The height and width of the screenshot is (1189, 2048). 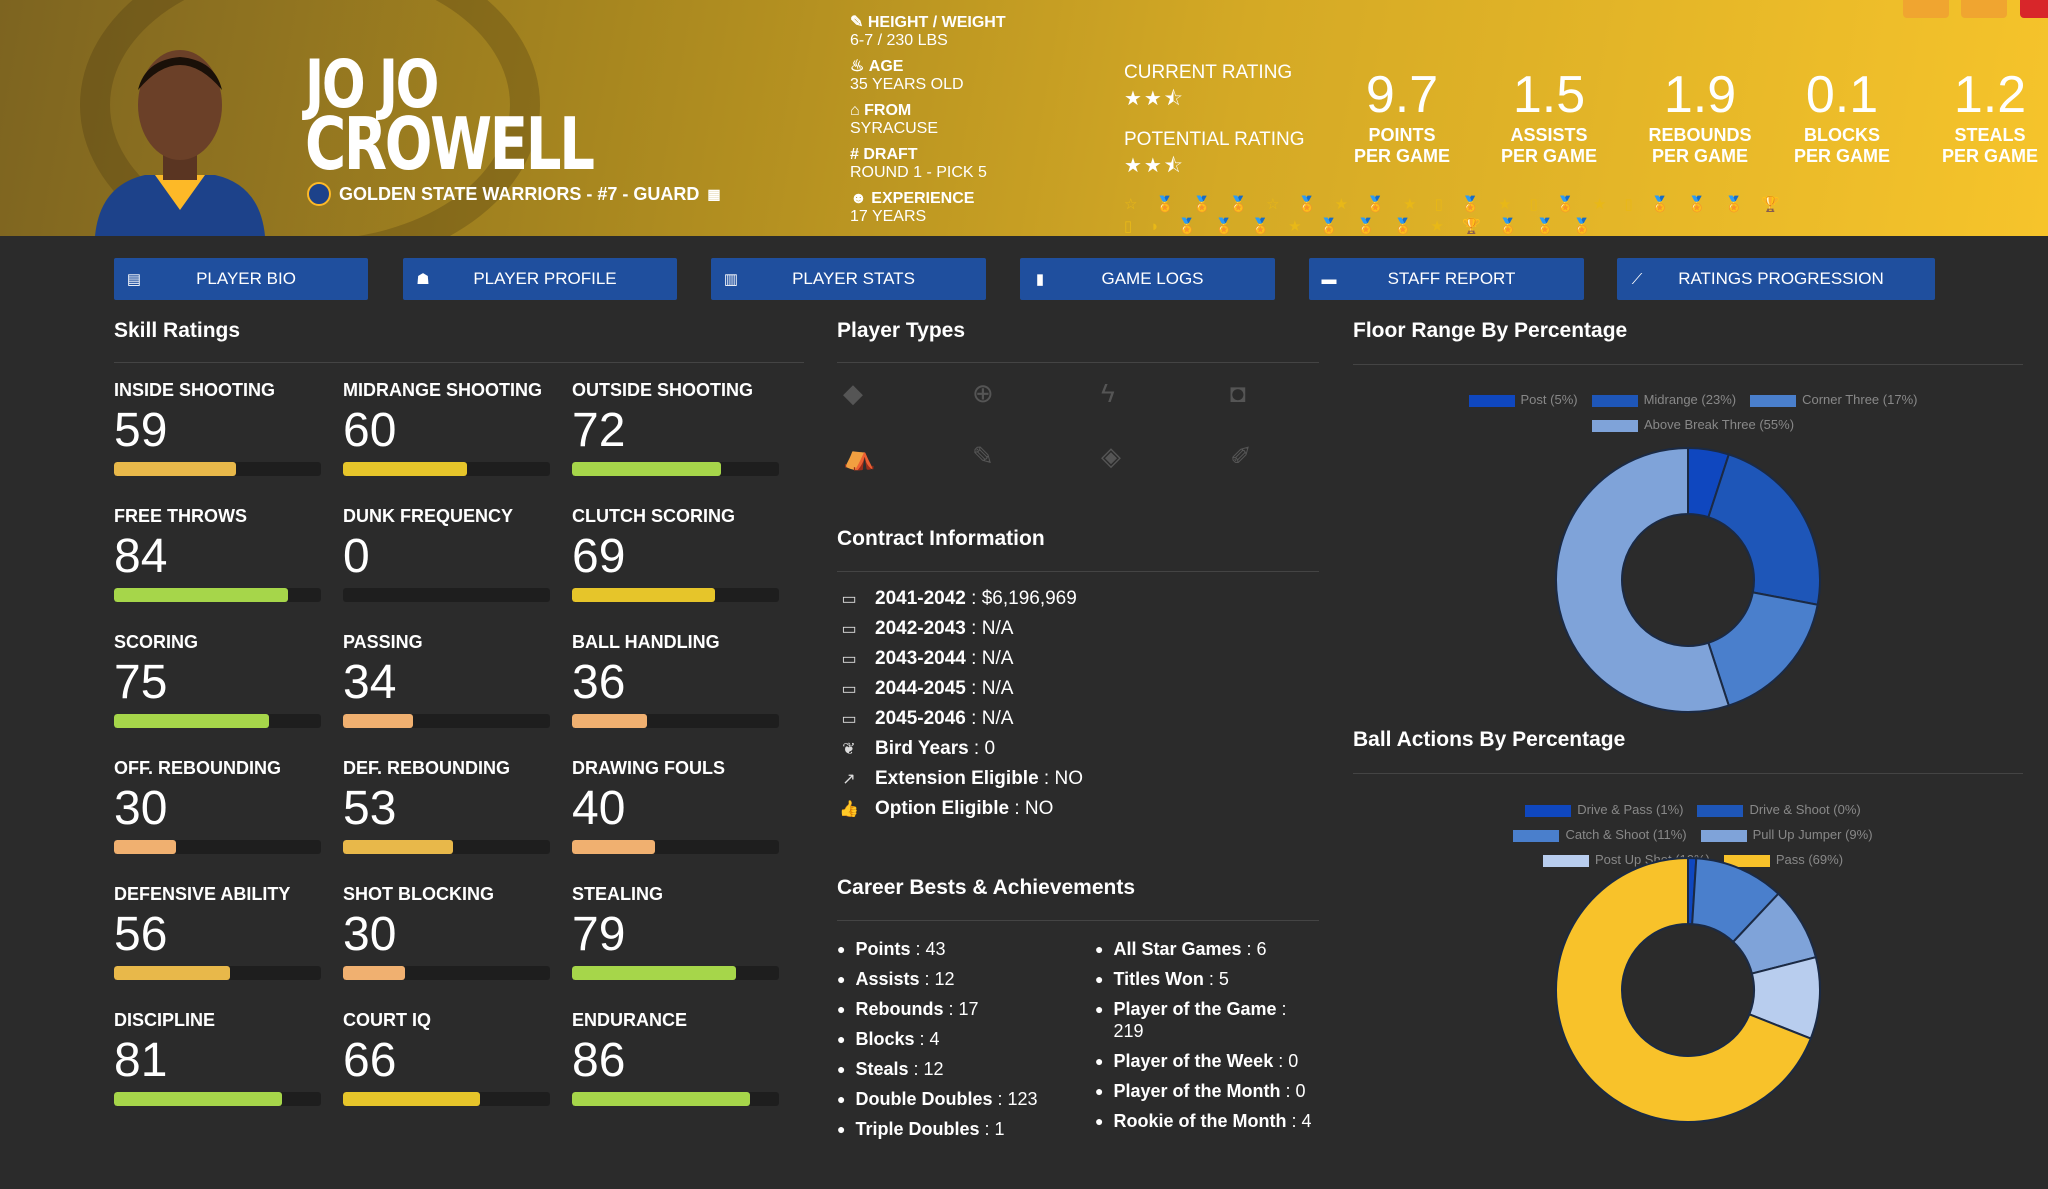 I want to click on contract-label: Bird Years, so click(x=922, y=748).